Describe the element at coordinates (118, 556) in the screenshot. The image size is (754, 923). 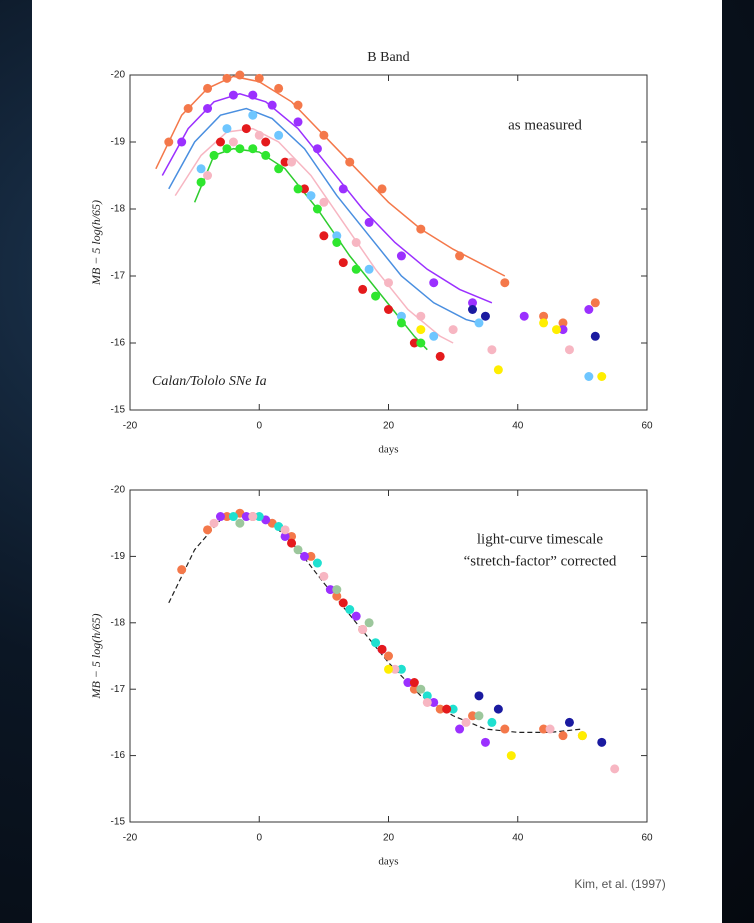
I see `y-tick-label: -19` at that location.